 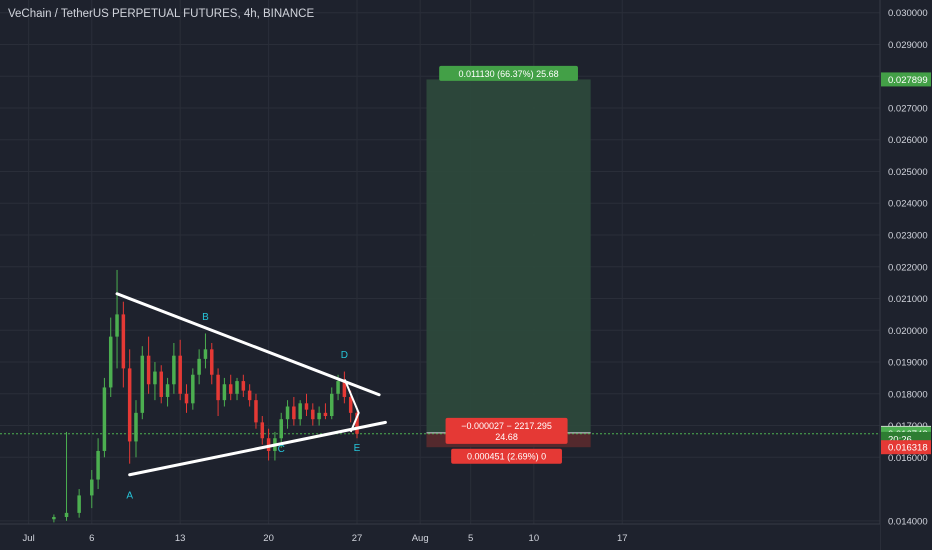 I want to click on y-tick-label: 0.021000, so click(x=908, y=299).